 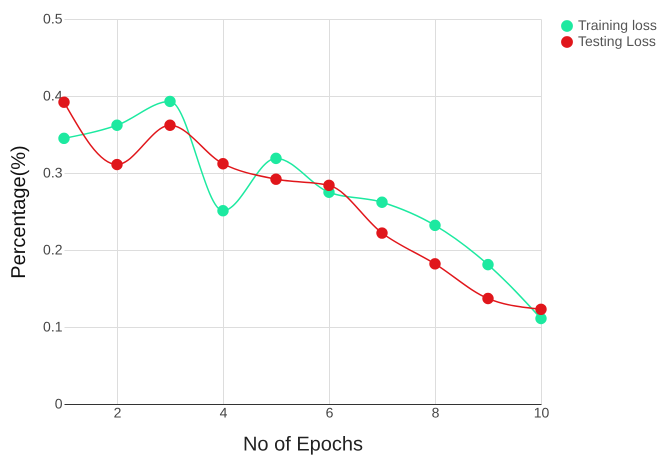 I want to click on x-tick-label: 8, so click(x=436, y=412).